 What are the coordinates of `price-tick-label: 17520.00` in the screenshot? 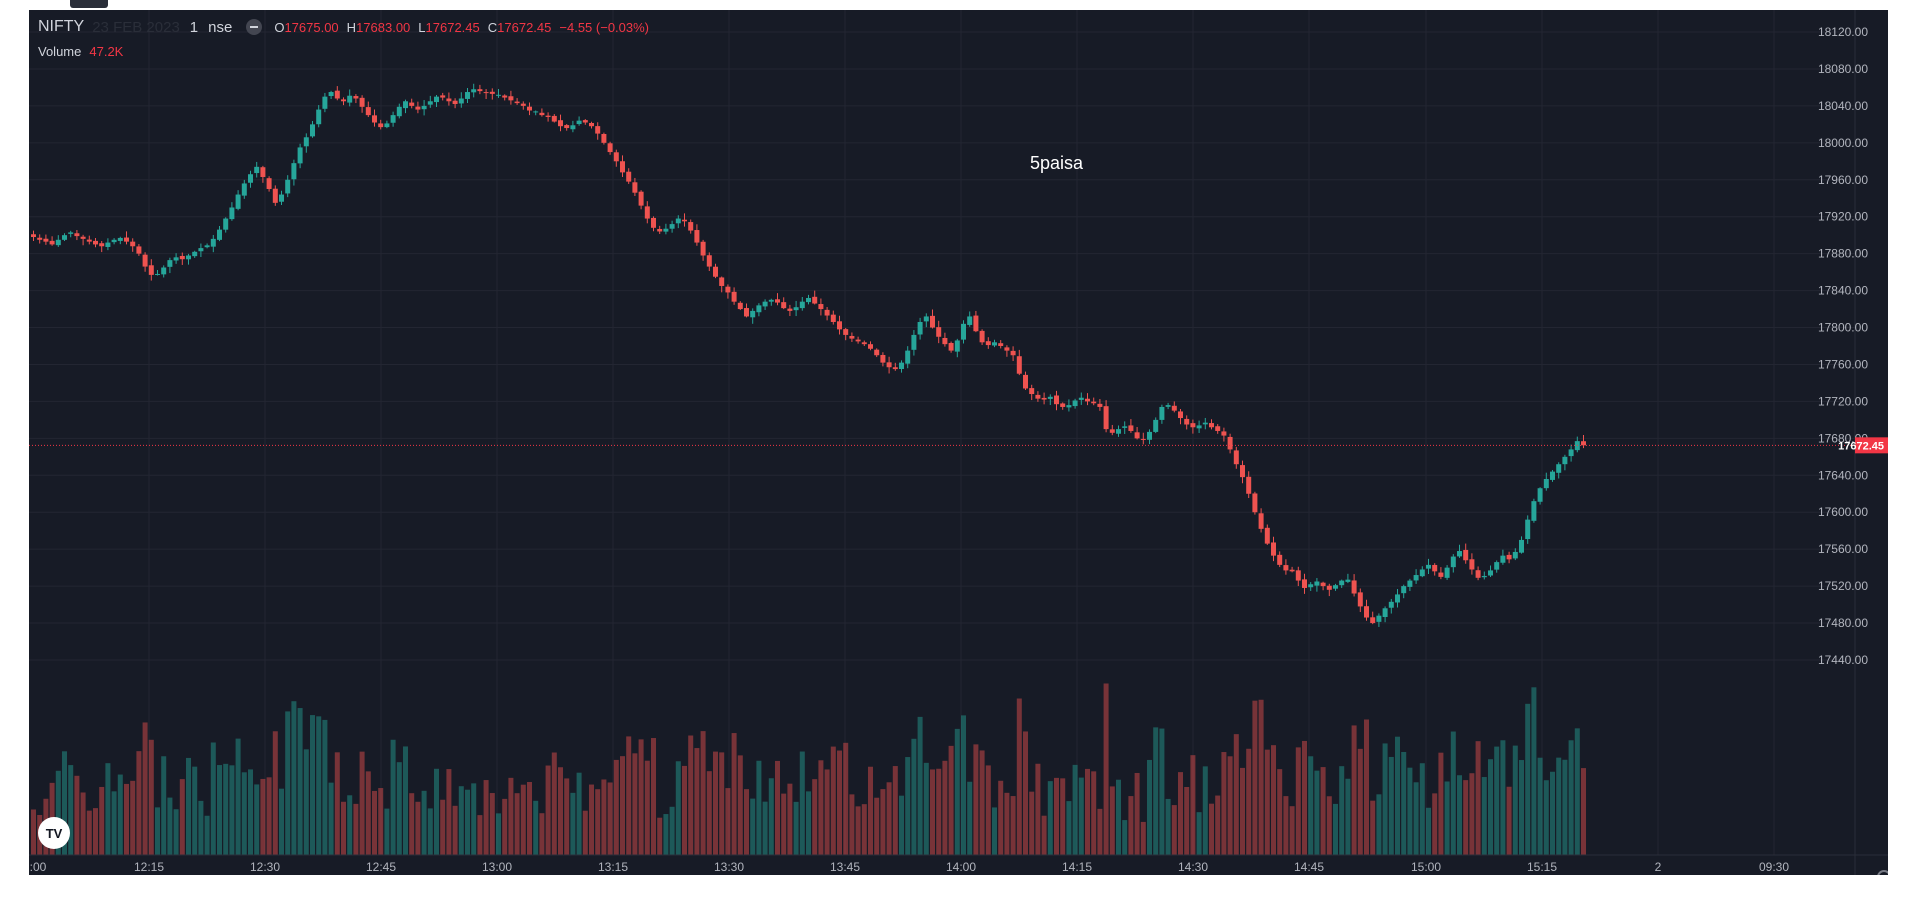 It's located at (1843, 586).